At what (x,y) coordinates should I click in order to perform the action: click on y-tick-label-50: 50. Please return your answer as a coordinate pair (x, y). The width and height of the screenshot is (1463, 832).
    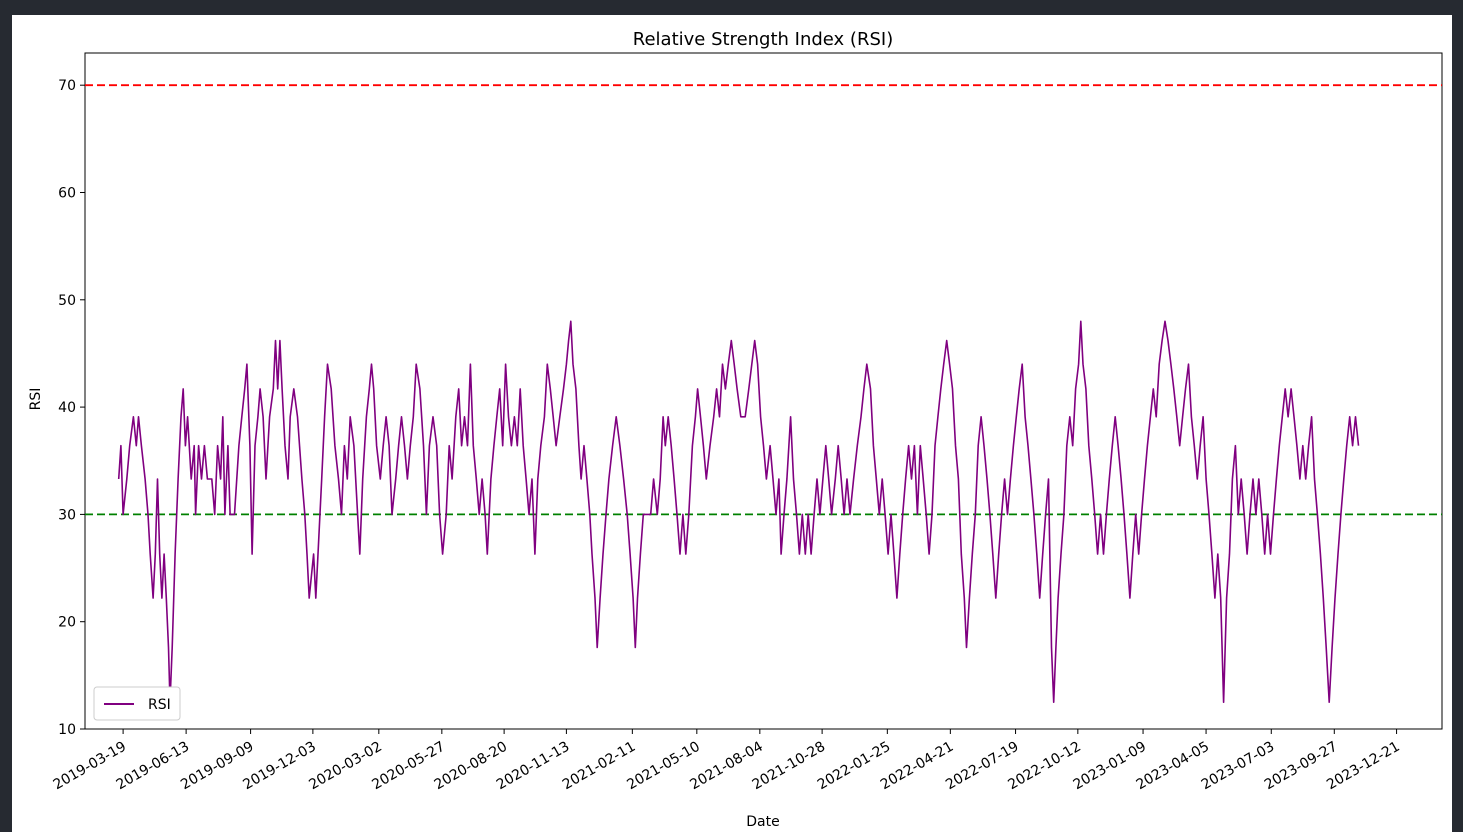
    Looking at the image, I should click on (67, 301).